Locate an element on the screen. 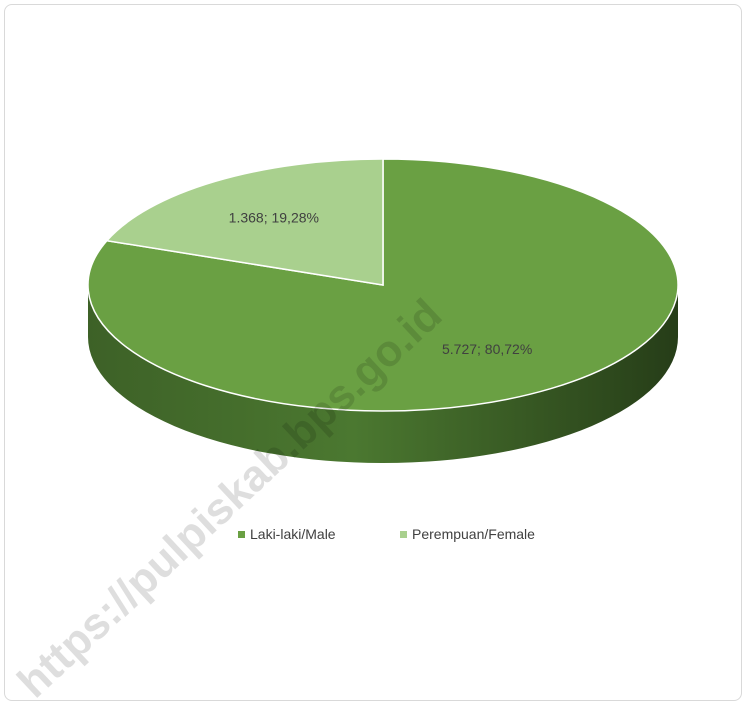 This screenshot has width=750, height=707. legend-label-female: Perempuan/Female is located at coordinates (473, 534).